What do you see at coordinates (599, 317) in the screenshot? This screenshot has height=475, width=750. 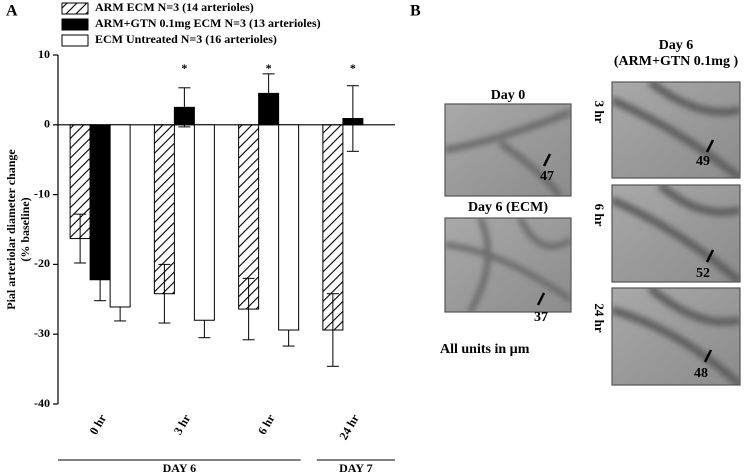 I see `time-label: 24 hr` at bounding box center [599, 317].